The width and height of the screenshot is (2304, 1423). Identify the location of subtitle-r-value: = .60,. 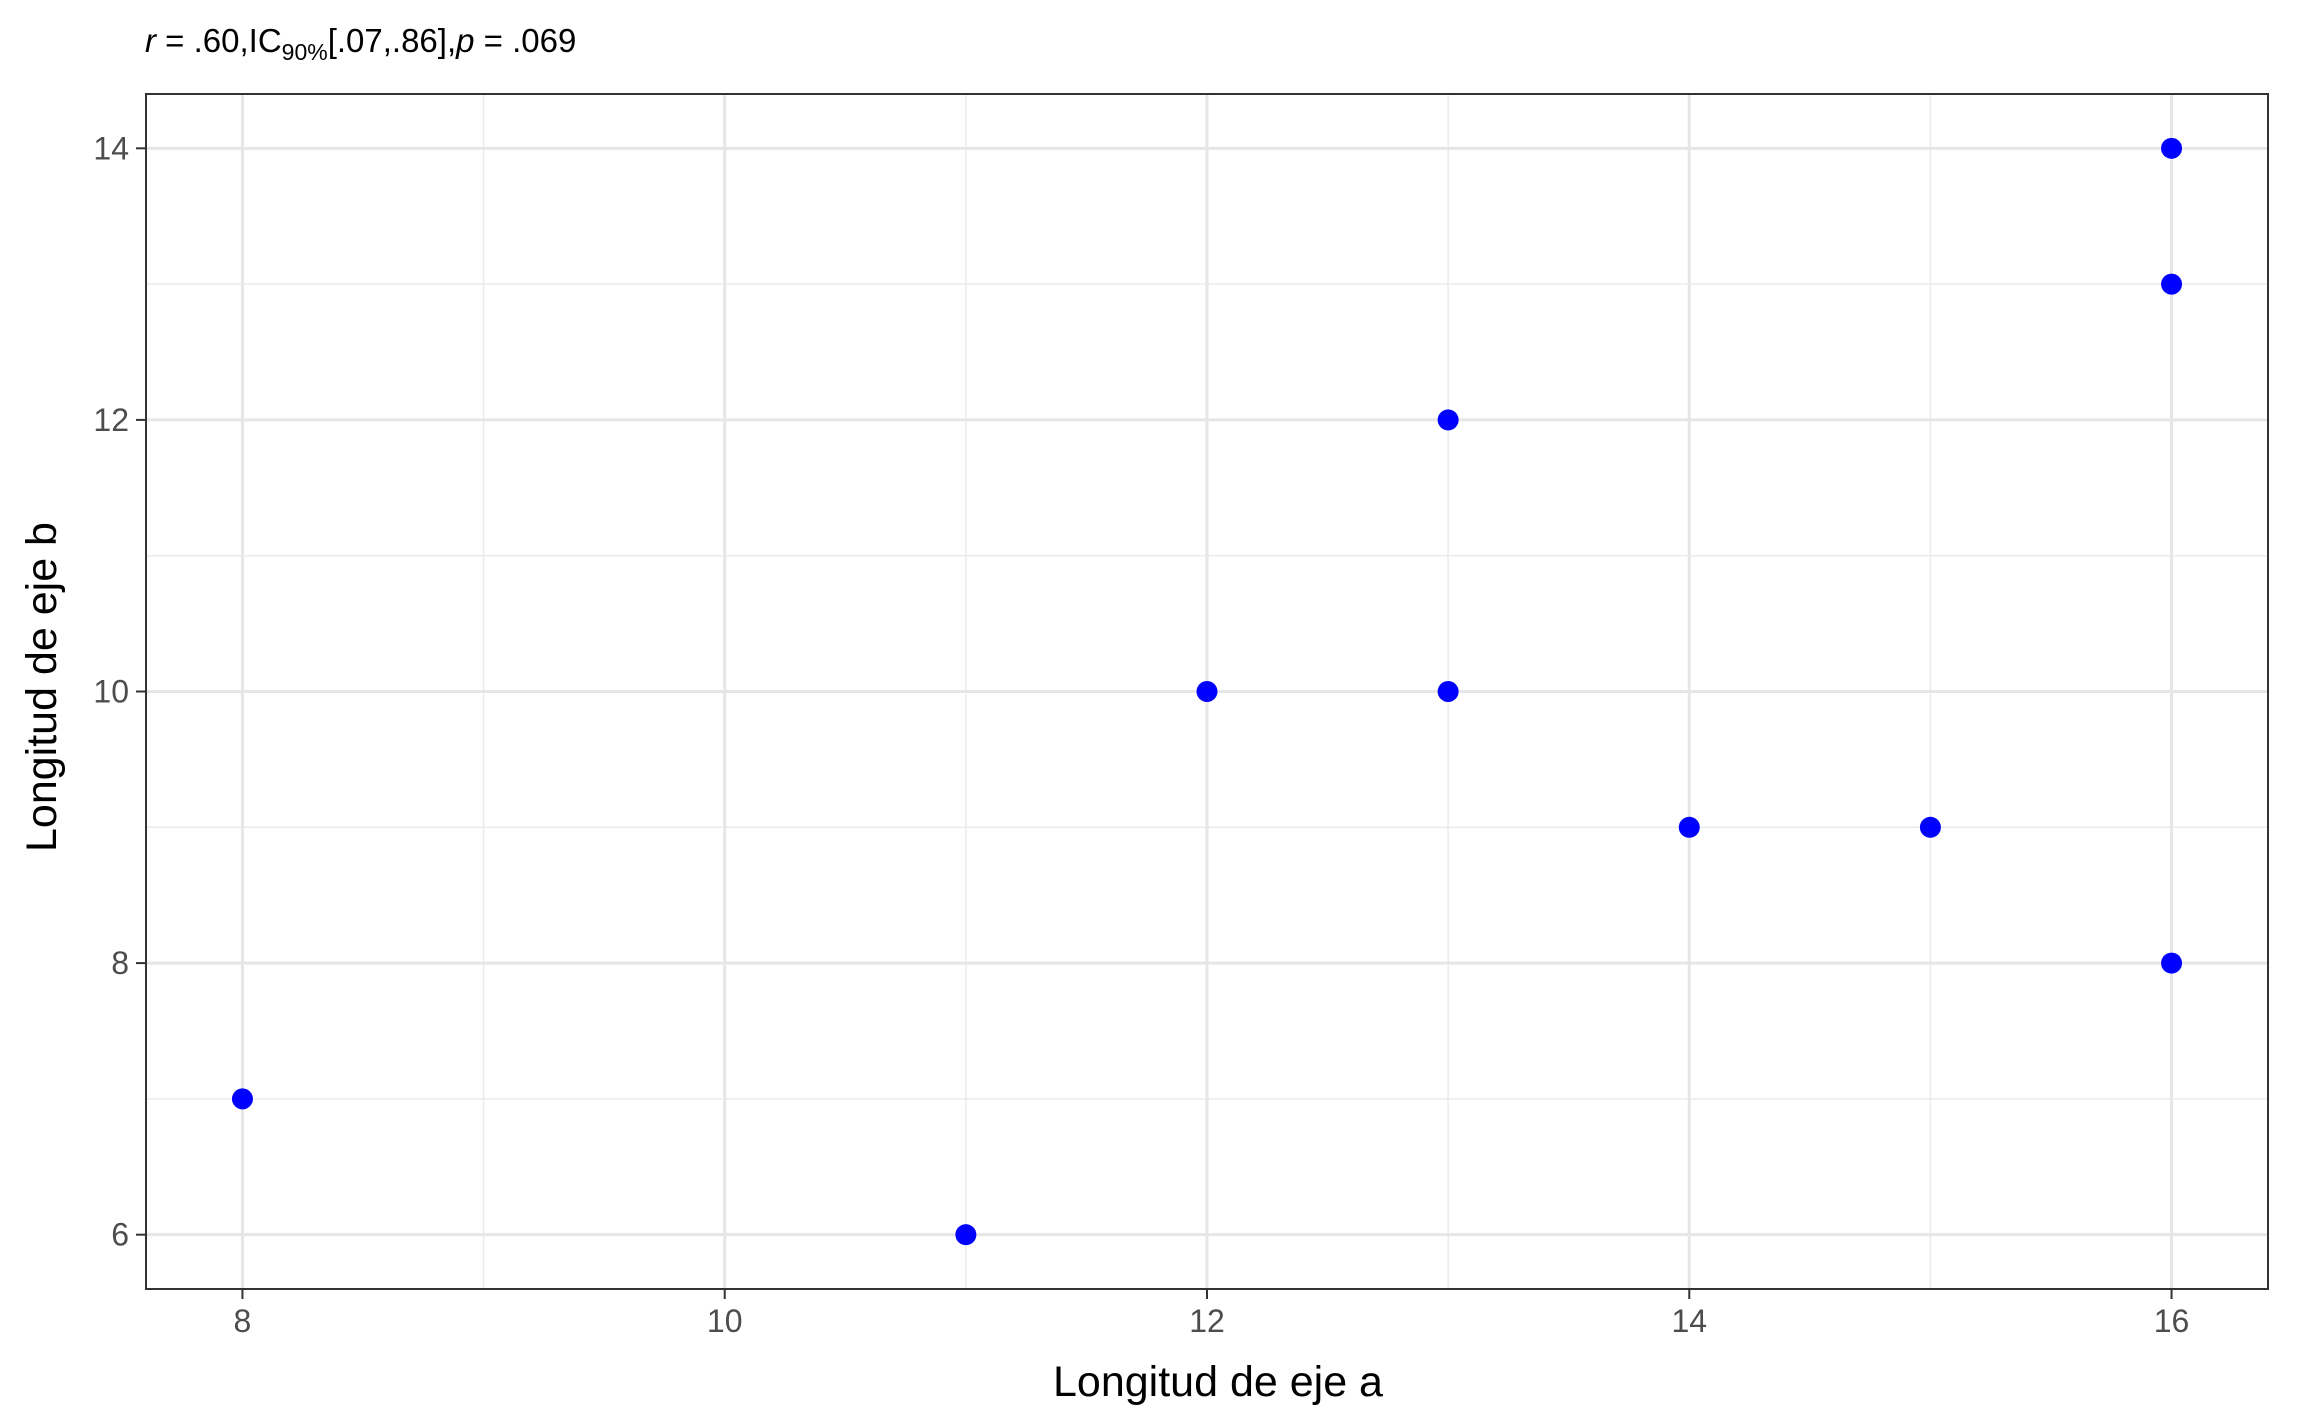
(202, 40).